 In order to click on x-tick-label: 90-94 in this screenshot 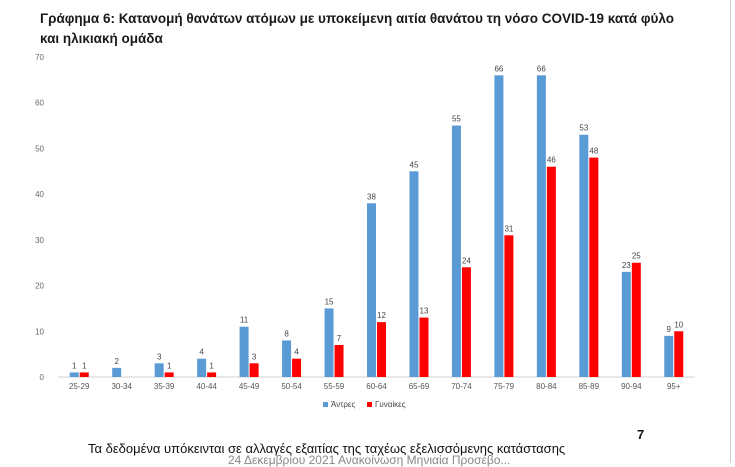, I will do `click(631, 386)`.